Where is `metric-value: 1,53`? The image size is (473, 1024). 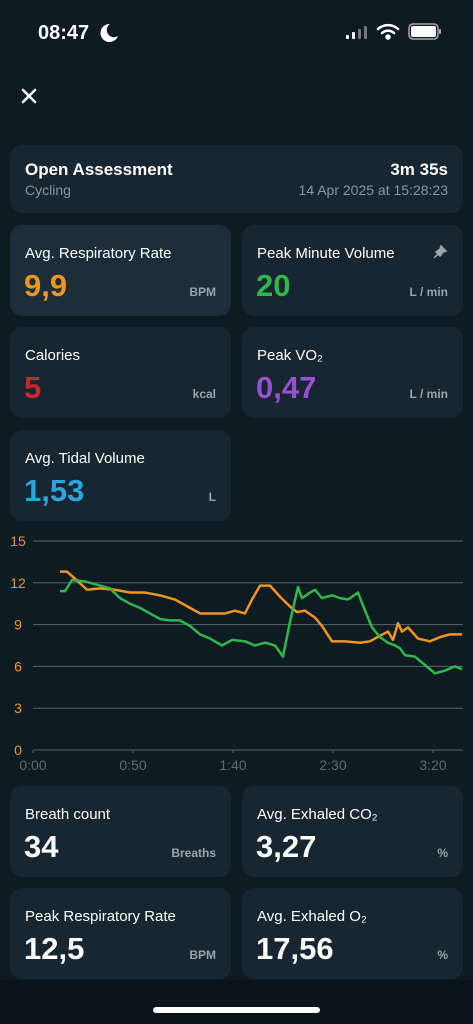
metric-value: 1,53 is located at coordinates (54, 490).